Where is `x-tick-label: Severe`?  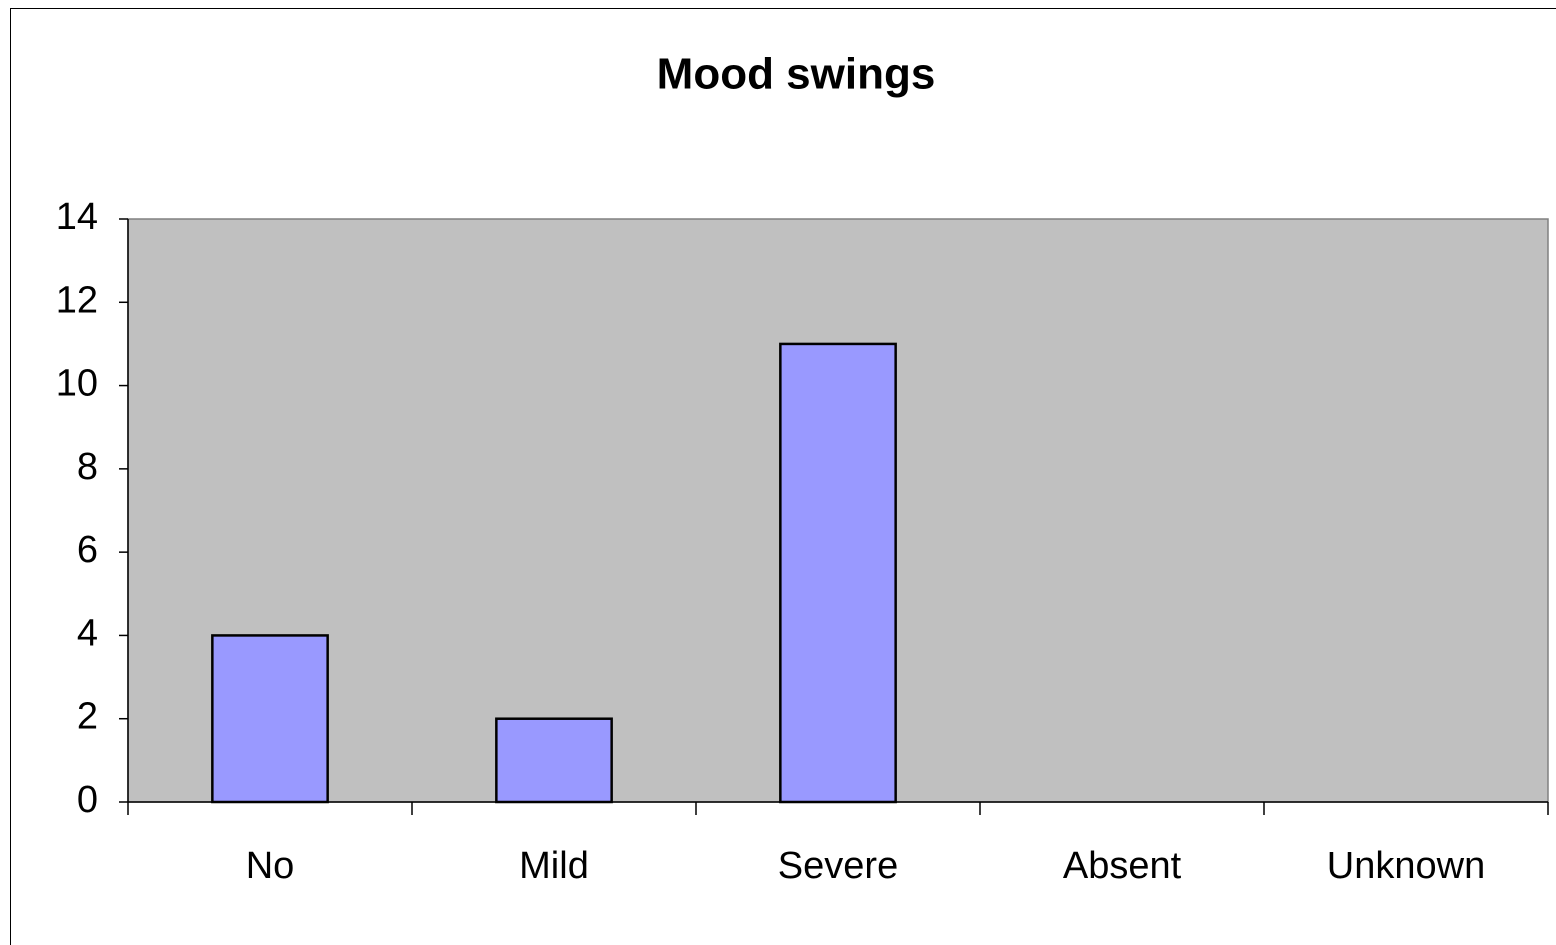 x-tick-label: Severe is located at coordinates (838, 866).